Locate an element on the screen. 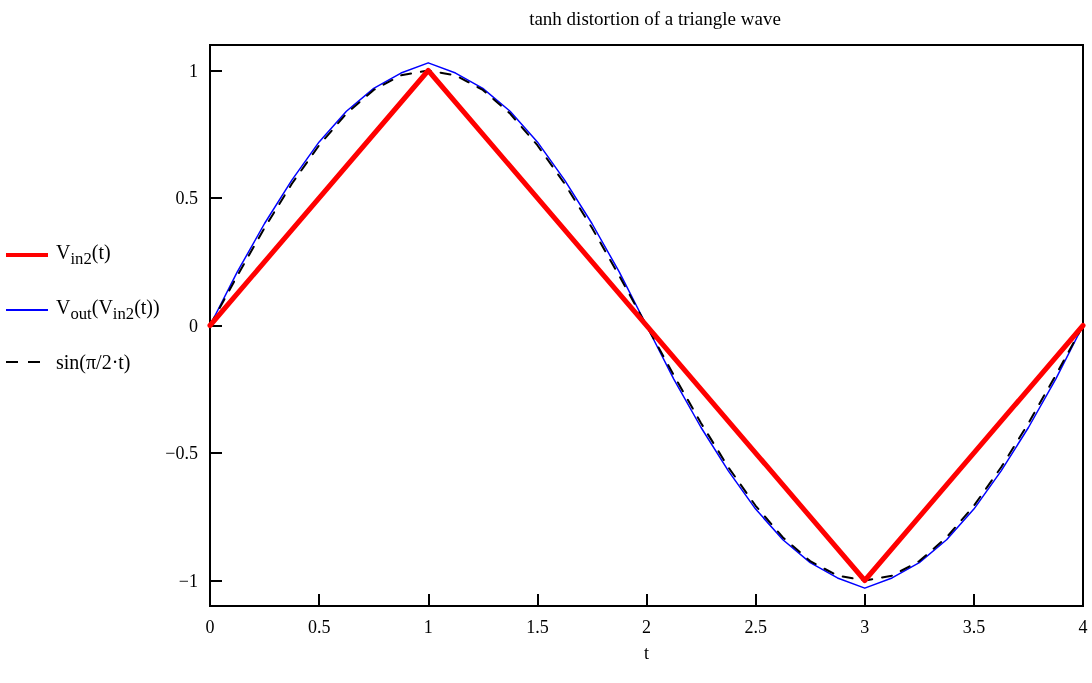 Image resolution: width=1092 pixels, height=683 pixels. y-tick-label: −0.5 is located at coordinates (181, 453).